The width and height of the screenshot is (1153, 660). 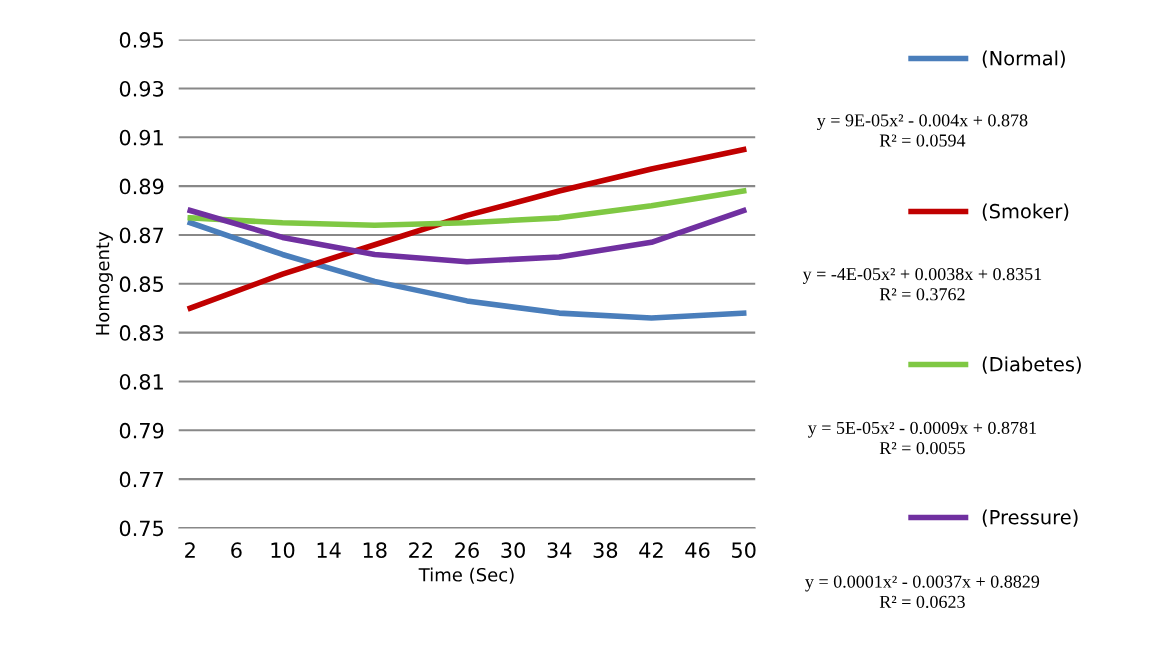 What do you see at coordinates (141, 137) in the screenshot?
I see `y-tick-label: 0.91` at bounding box center [141, 137].